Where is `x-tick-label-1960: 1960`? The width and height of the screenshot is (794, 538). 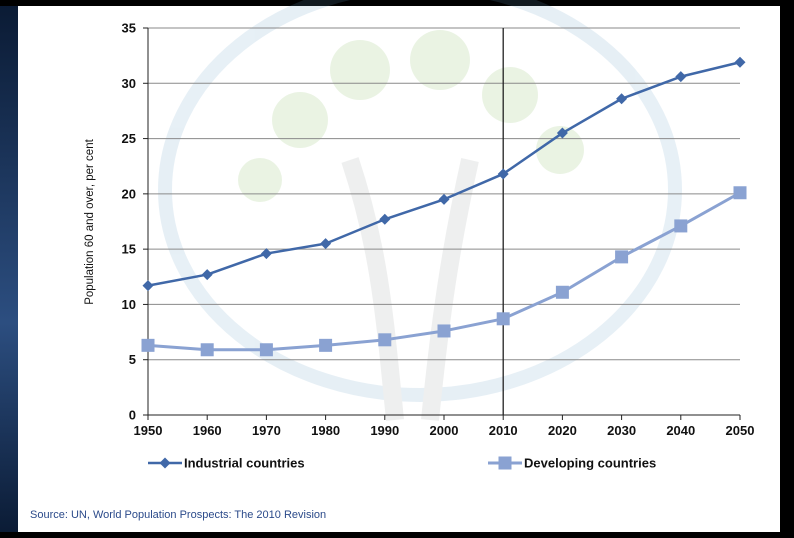 x-tick-label-1960: 1960 is located at coordinates (207, 430).